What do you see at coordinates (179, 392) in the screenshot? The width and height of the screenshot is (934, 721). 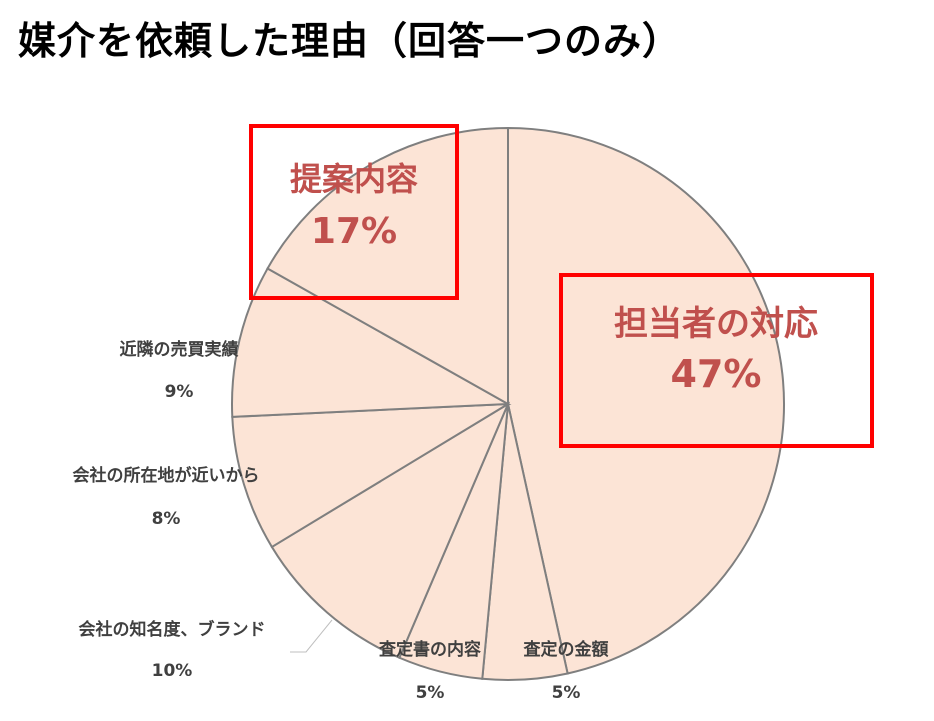 I see `slice-value-5: 9%` at bounding box center [179, 392].